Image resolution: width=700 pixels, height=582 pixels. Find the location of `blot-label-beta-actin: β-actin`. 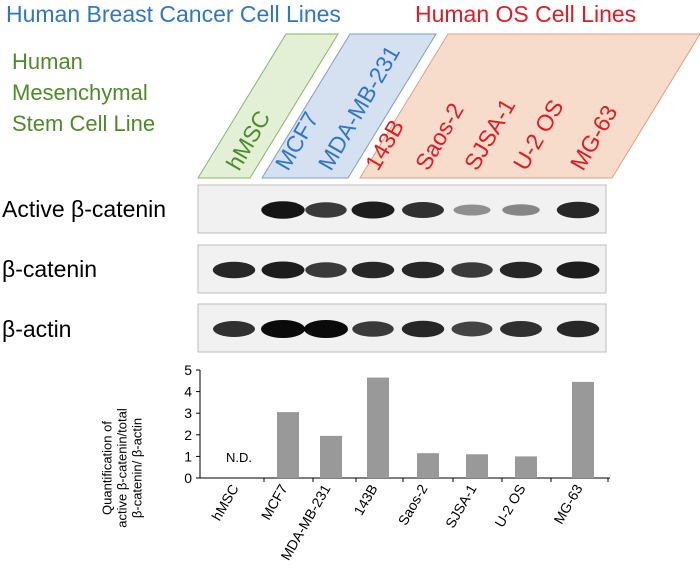

blot-label-beta-actin: β-actin is located at coordinates (37, 329).